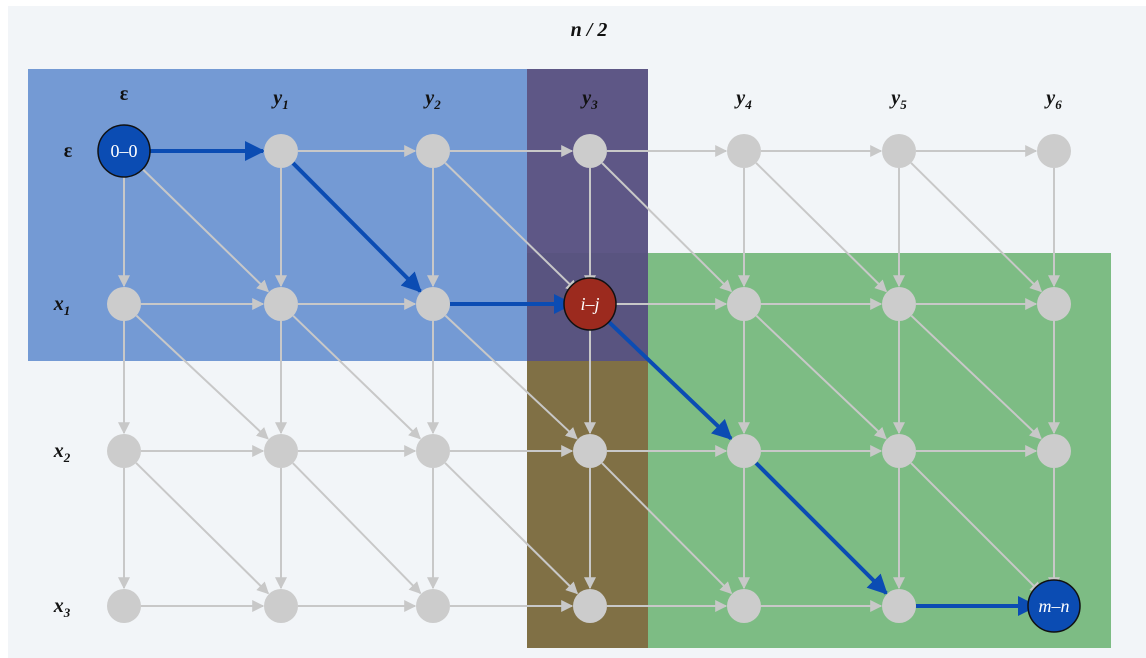 The image size is (1146, 658). Describe the element at coordinates (589, 30) in the screenshot. I see `midpoint-title: n / 2` at that location.